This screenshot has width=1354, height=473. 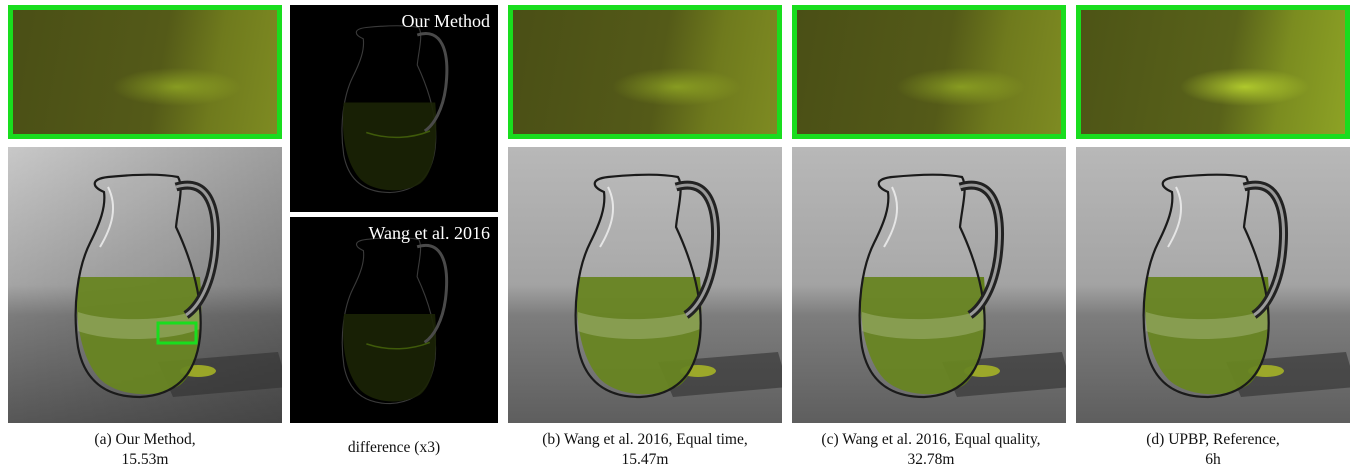 What do you see at coordinates (645, 285) in the screenshot?
I see `render-wang-equal-time` at bounding box center [645, 285].